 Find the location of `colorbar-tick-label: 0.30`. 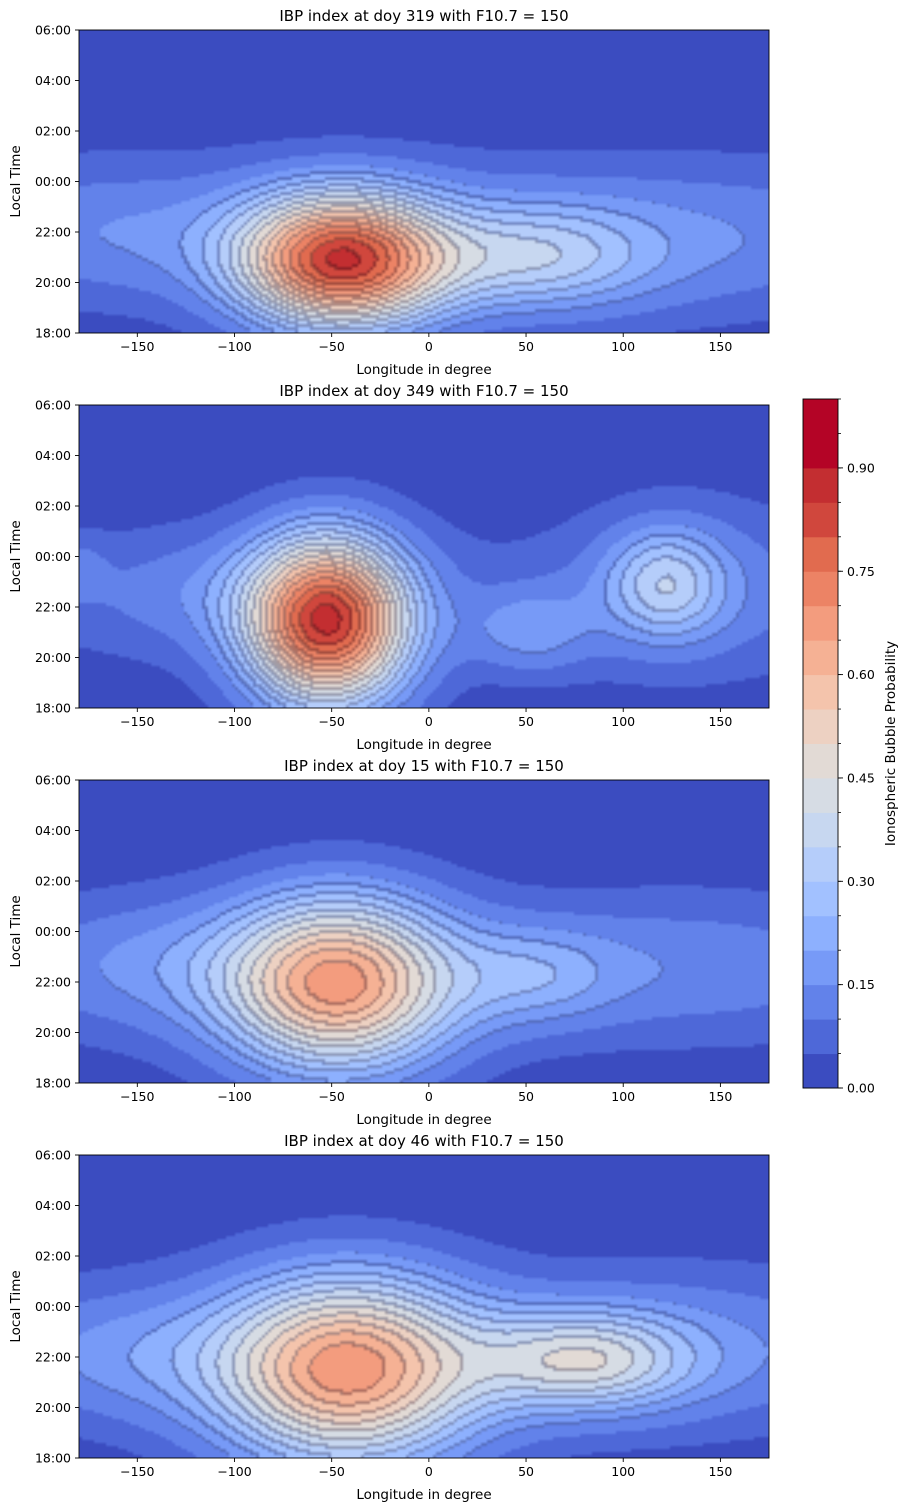

colorbar-tick-label: 0.30 is located at coordinates (861, 881).